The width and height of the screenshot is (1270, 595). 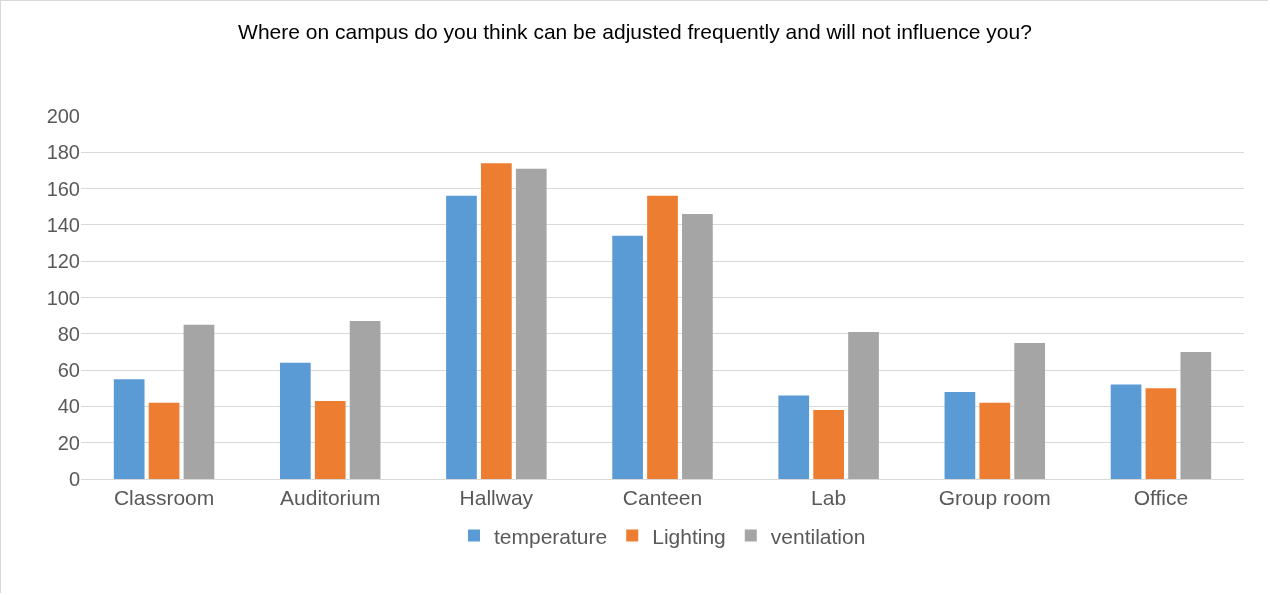 I want to click on y-tick-label: 140, so click(x=63, y=224).